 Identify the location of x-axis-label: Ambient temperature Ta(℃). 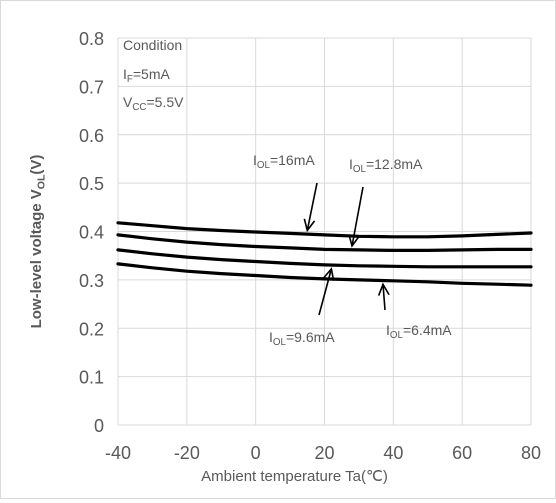
(294, 476).